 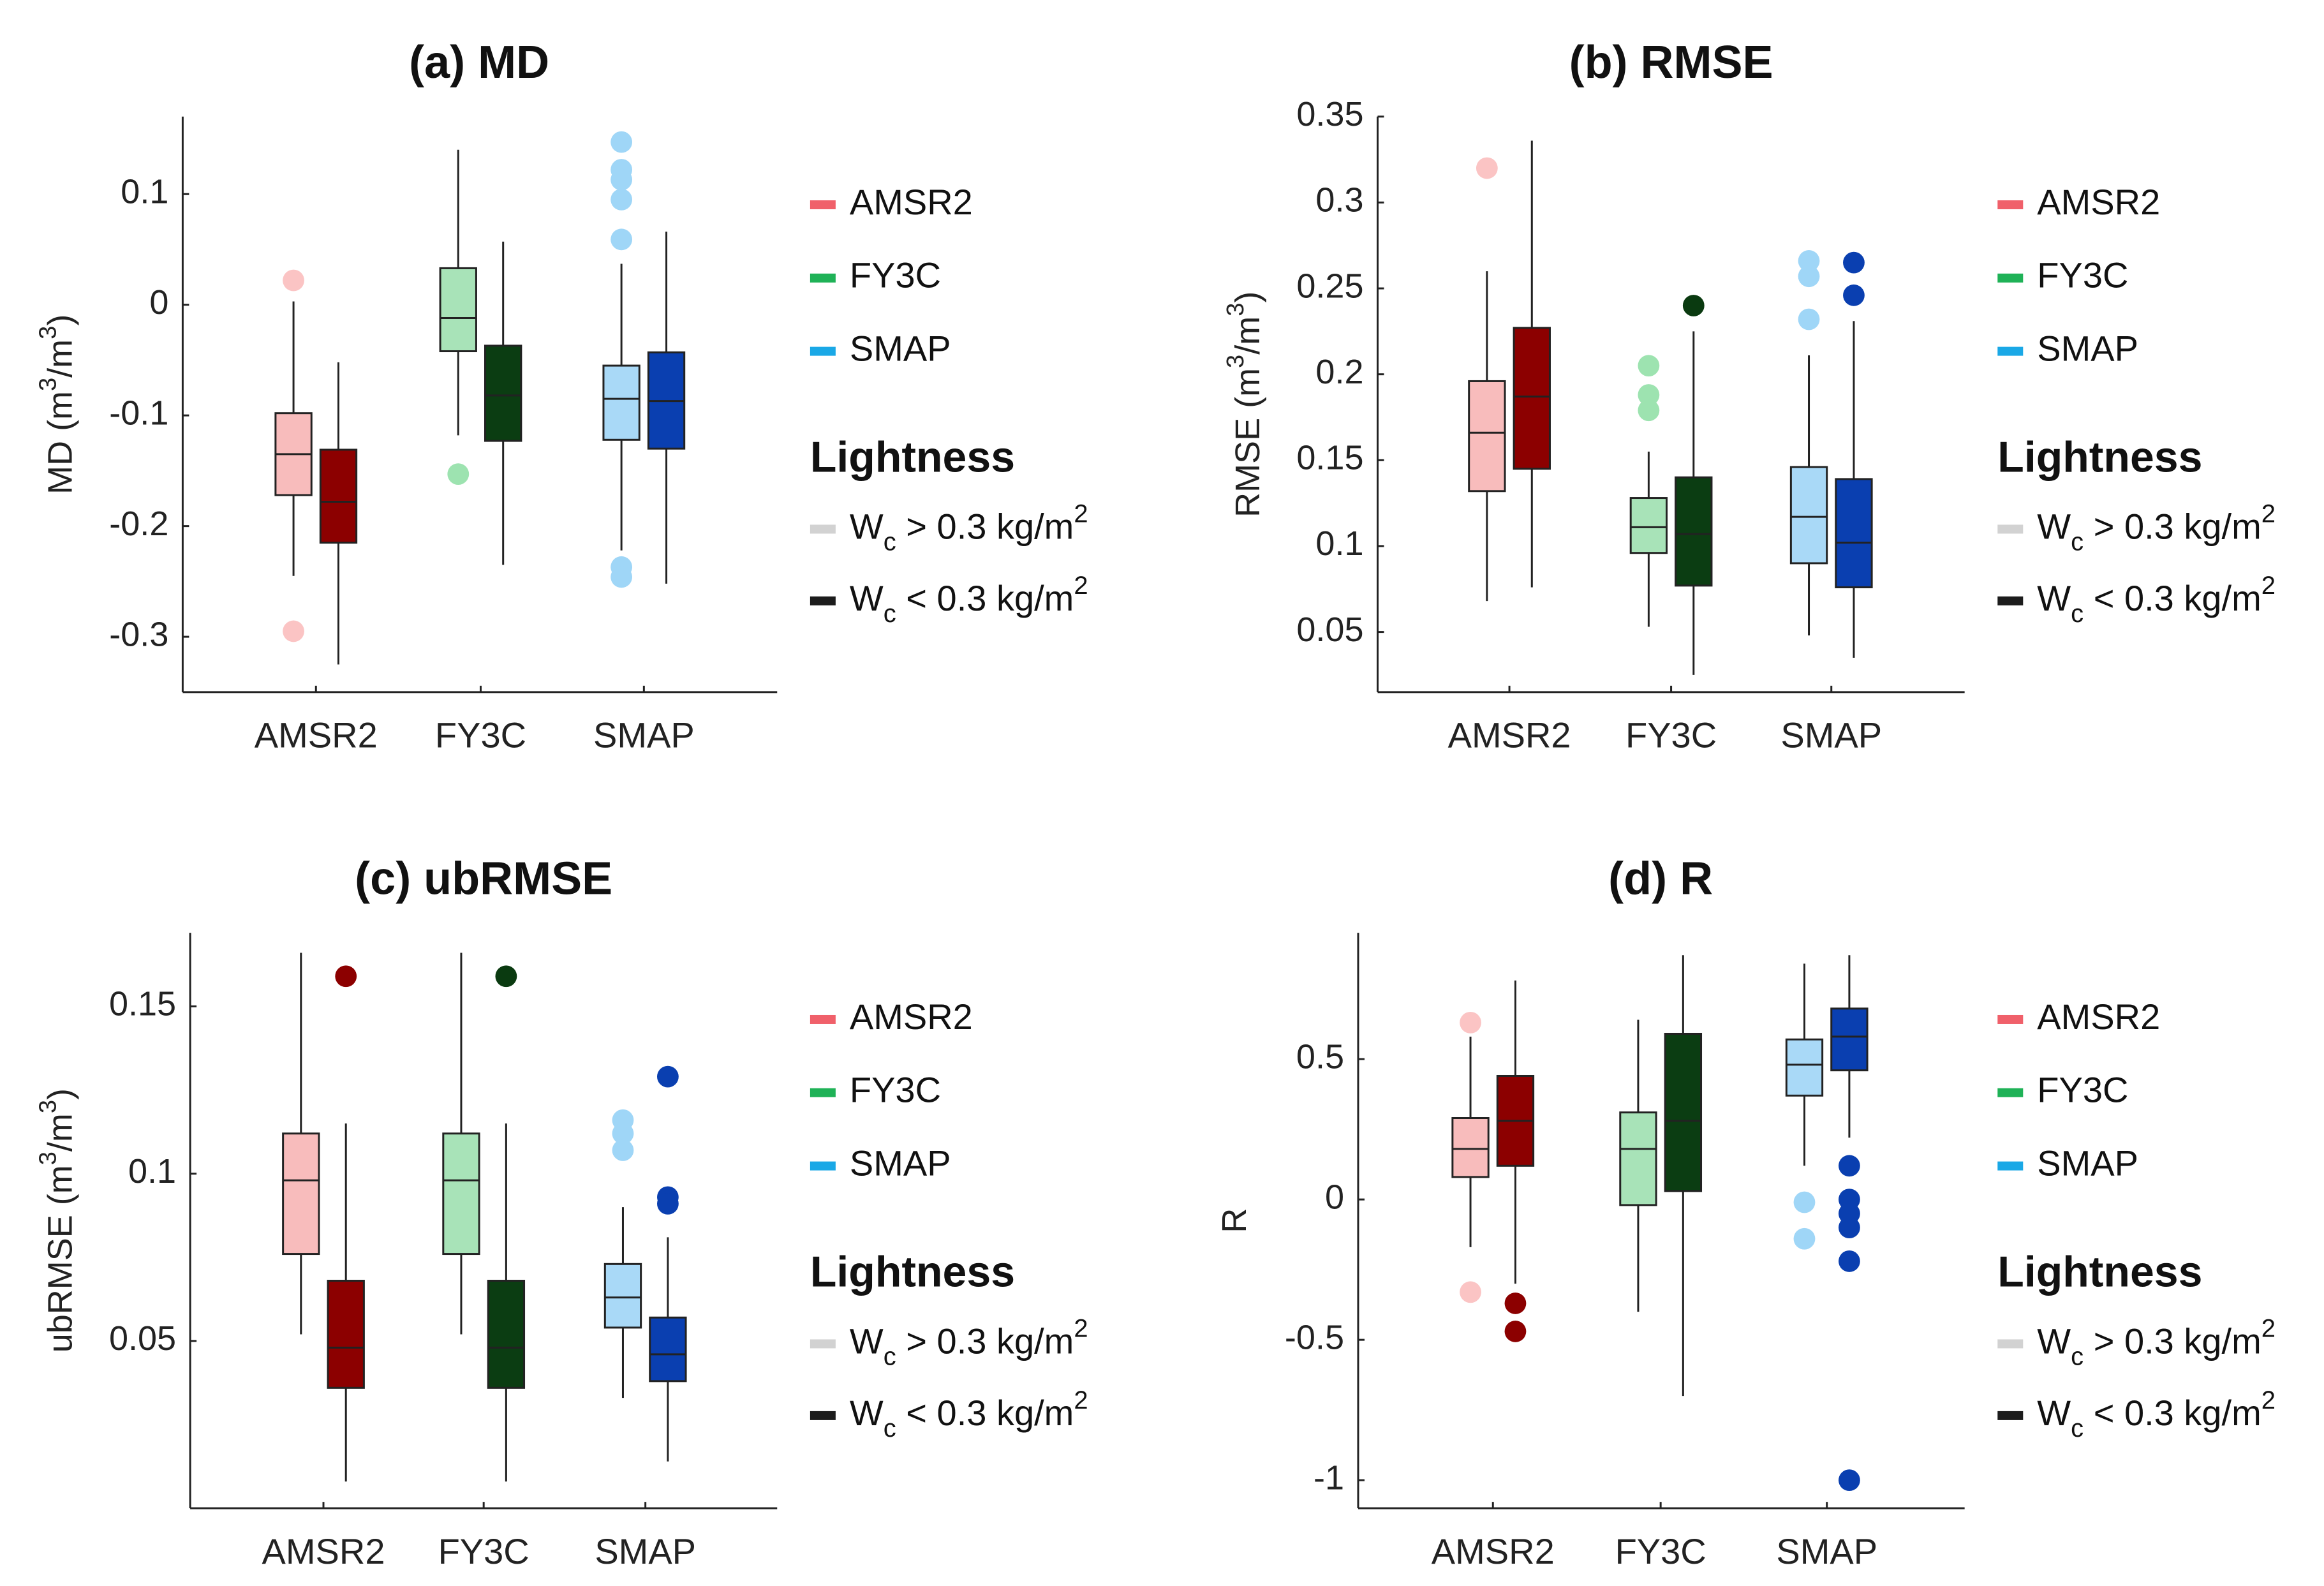 What do you see at coordinates (1661, 1551) in the screenshot?
I see `x-tick-label-fy3c: FY3C` at bounding box center [1661, 1551].